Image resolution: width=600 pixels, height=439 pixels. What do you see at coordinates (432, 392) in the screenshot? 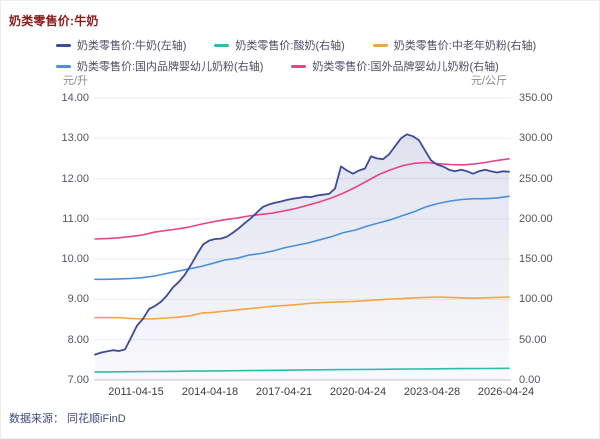
I see `x-tick-label: 2023-04-28` at bounding box center [432, 392].